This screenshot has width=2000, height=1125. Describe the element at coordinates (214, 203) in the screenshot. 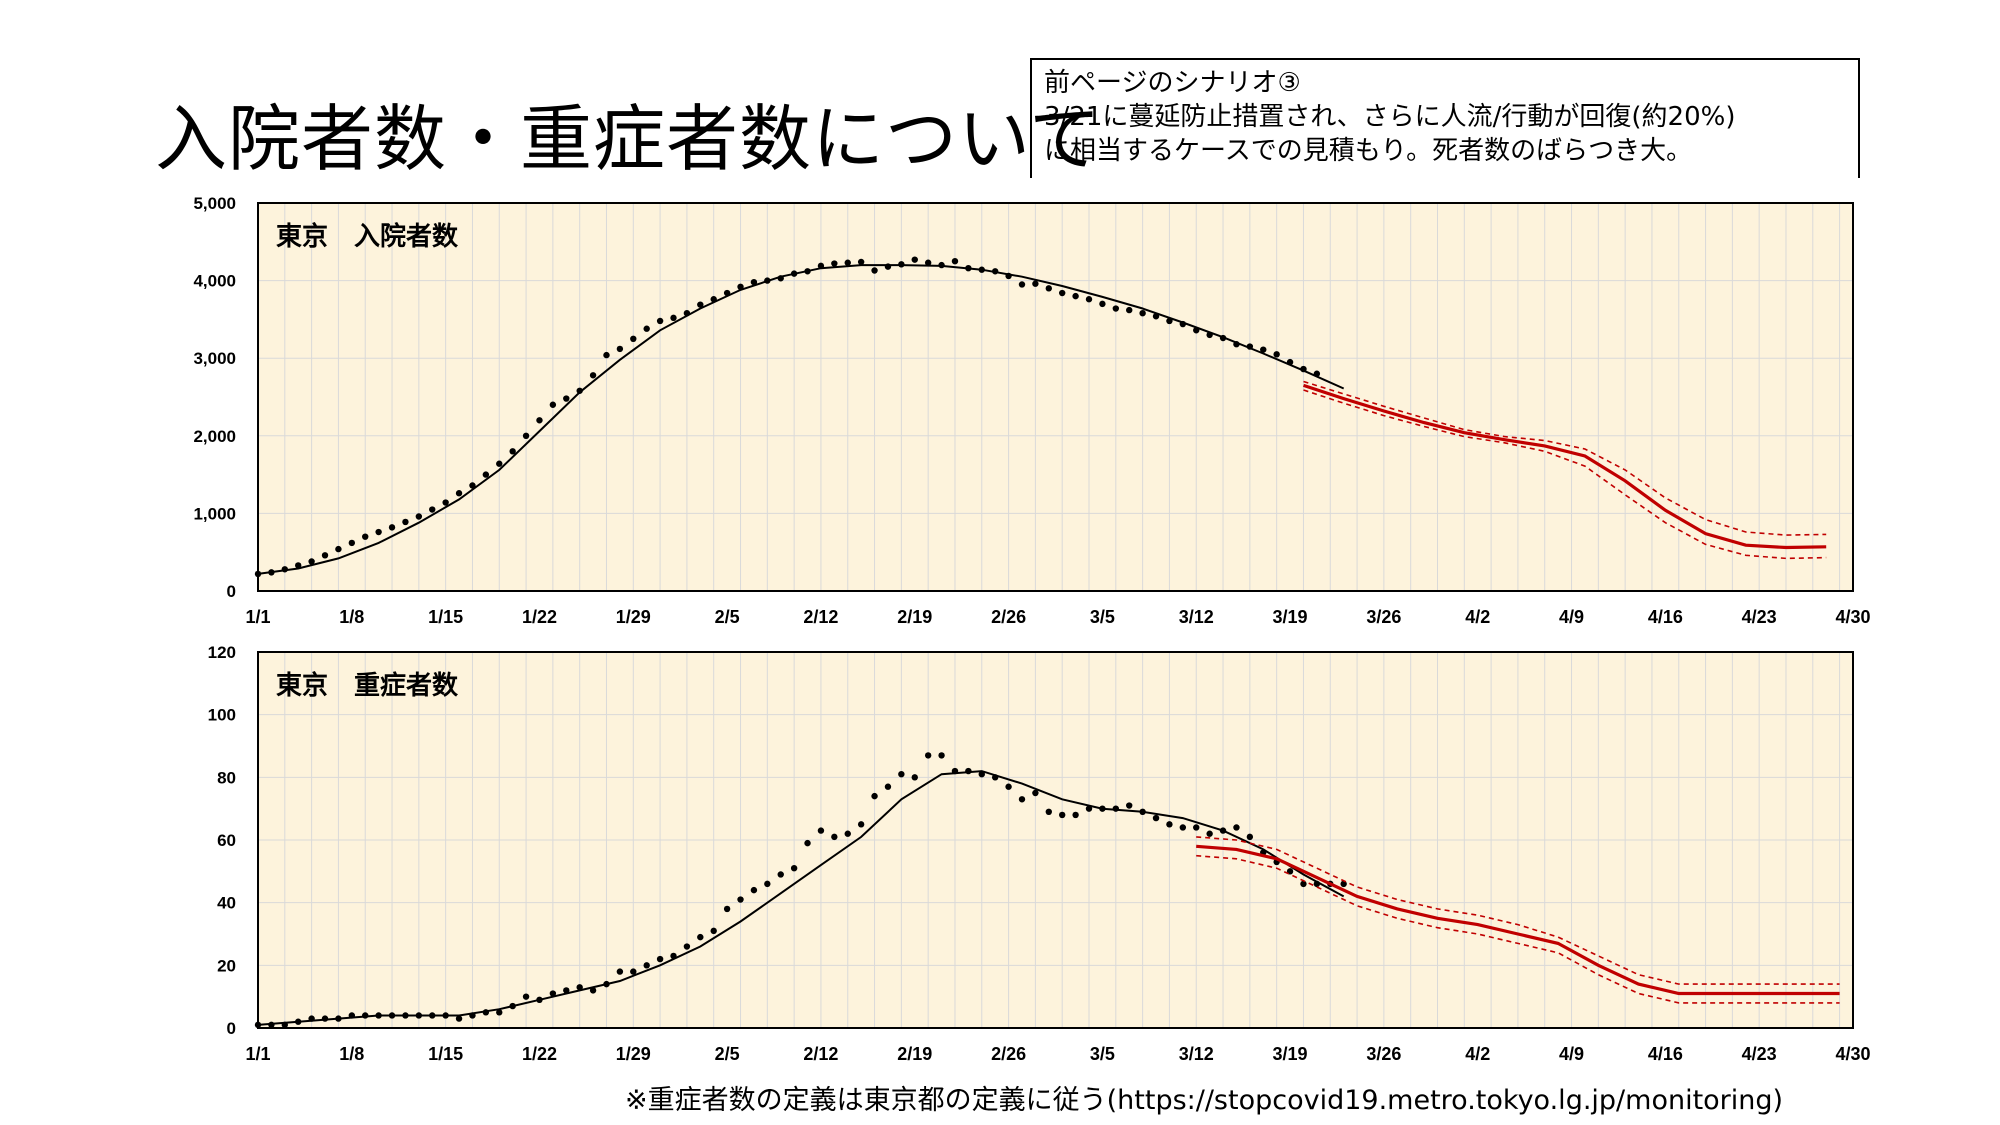

I see `y-tick-label: 5,000` at that location.